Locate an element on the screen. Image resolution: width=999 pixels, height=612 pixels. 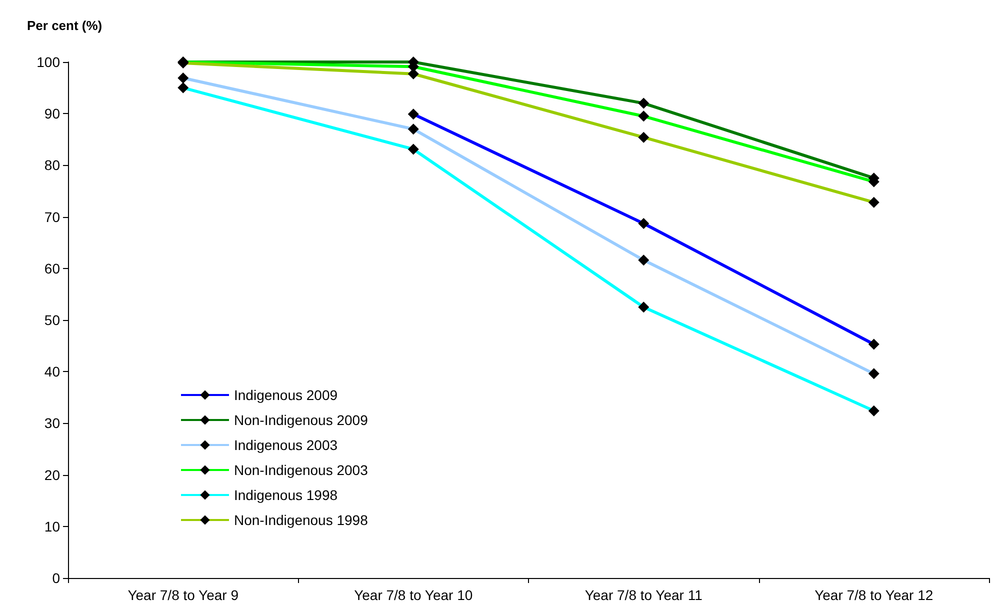
x-tick-label: Year 7/8 to Year 12 is located at coordinates (874, 595).